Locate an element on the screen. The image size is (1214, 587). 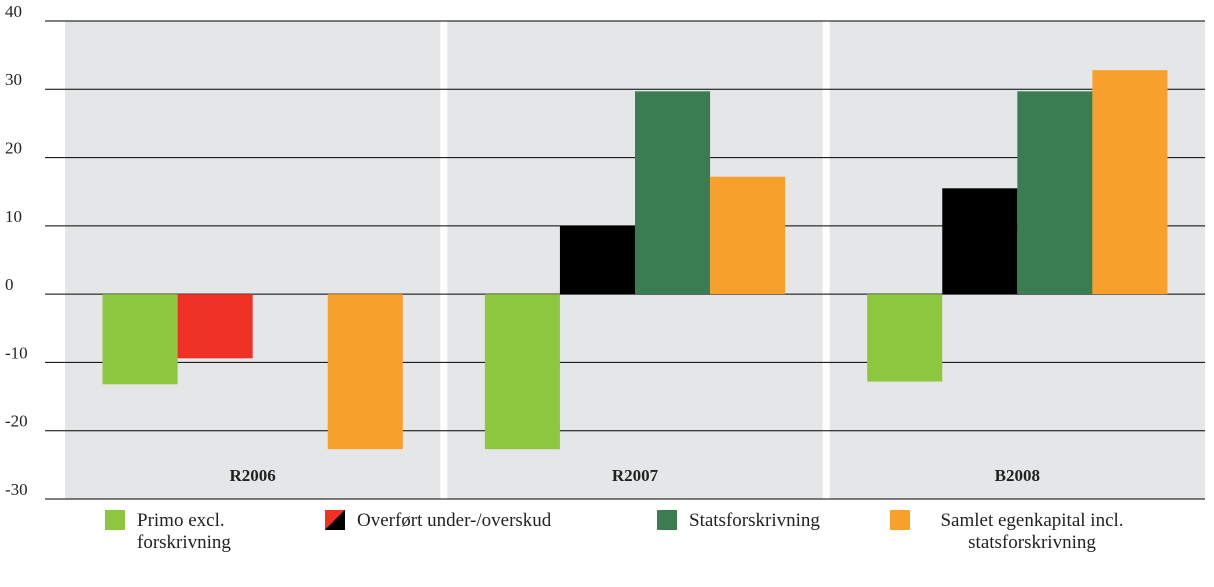
legend-item: Overført under-/overskud is located at coordinates (438, 521).